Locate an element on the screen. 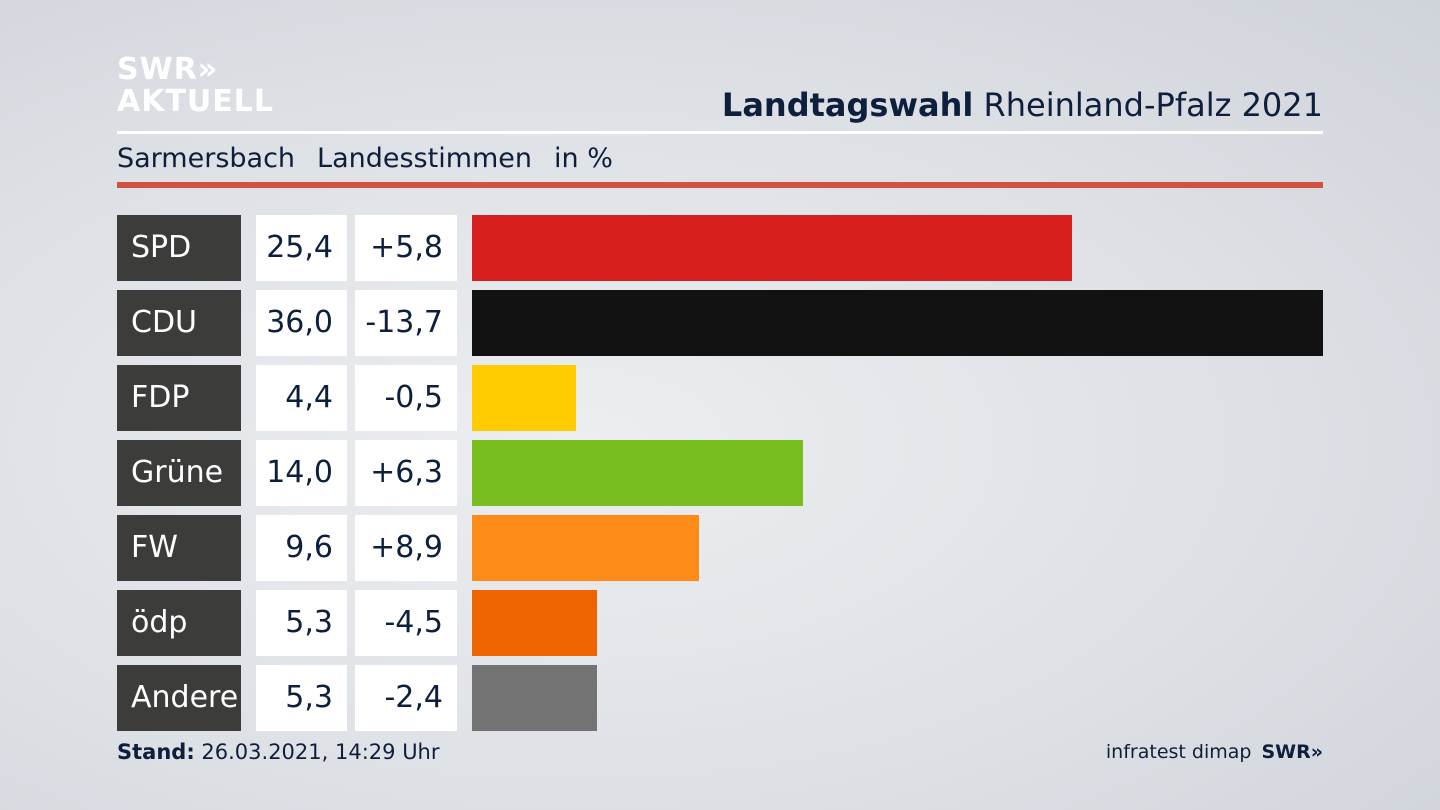  footer-date: 26.03.2021, 14:29 Uhr is located at coordinates (320, 752).